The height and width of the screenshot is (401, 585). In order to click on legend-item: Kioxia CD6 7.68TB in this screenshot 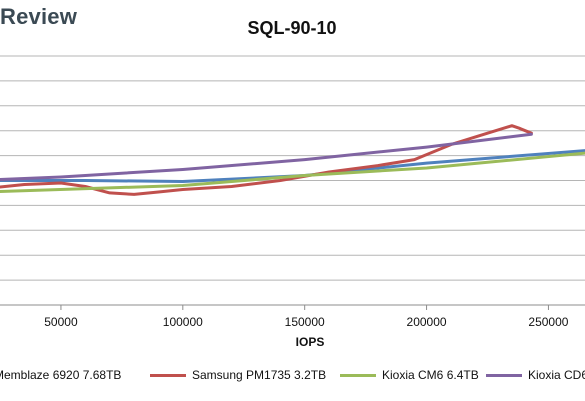, I will do `click(535, 375)`.